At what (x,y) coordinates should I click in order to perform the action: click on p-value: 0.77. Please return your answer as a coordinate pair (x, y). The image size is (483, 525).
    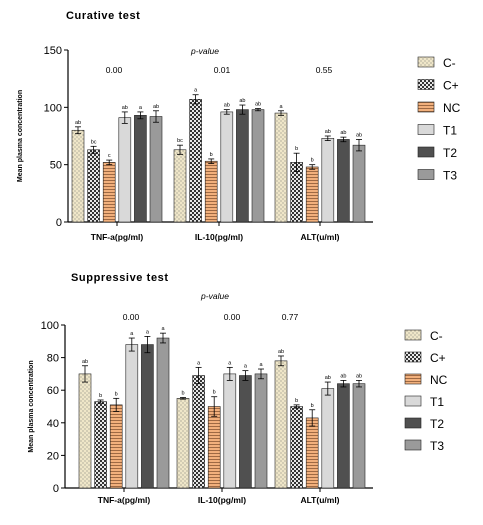
    Looking at the image, I should click on (290, 317).